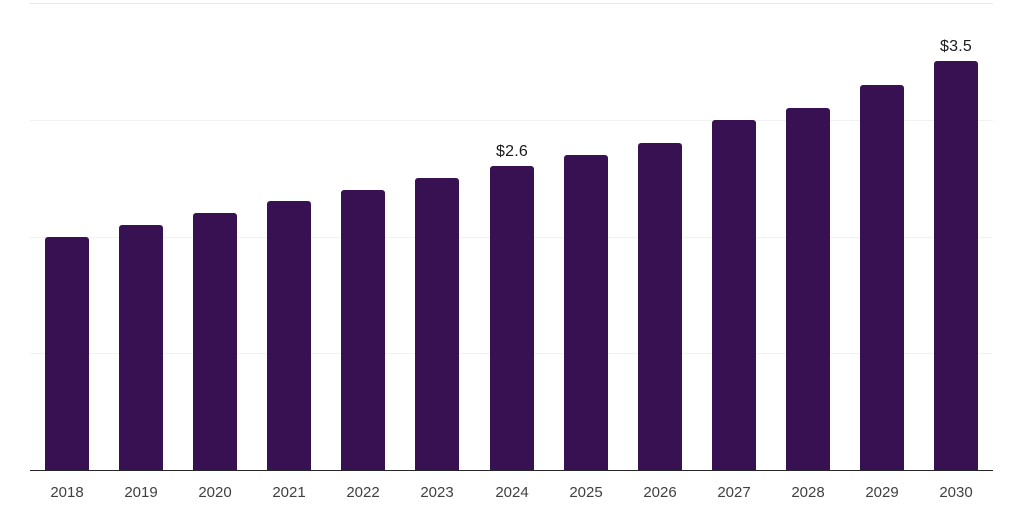 The width and height of the screenshot is (1024, 512). Describe the element at coordinates (215, 492) in the screenshot. I see `x-tick-label-2020: 2020` at that location.